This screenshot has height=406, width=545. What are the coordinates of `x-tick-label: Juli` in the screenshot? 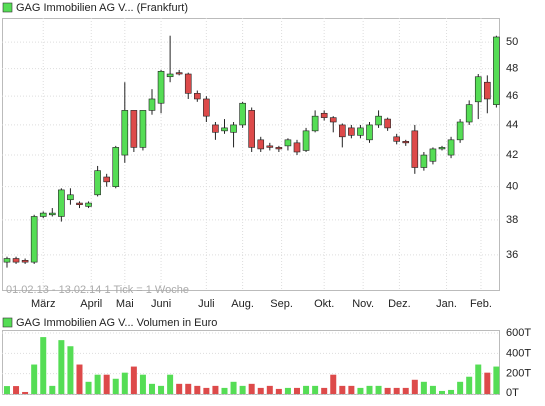 It's located at (206, 304).